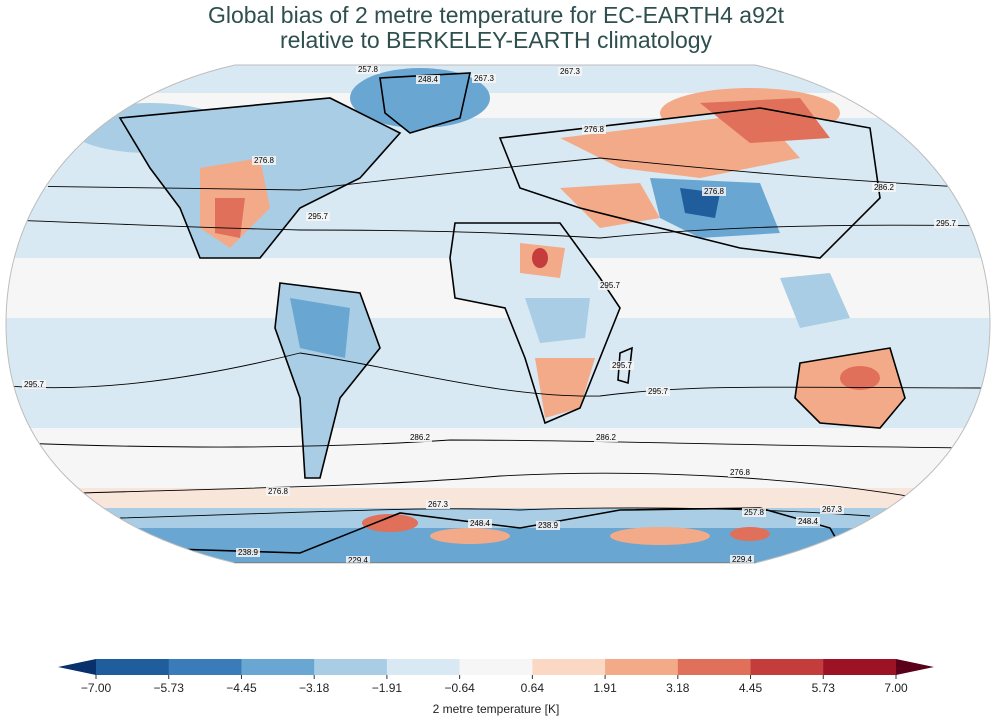  What do you see at coordinates (824, 688) in the screenshot?
I see `colorbar-tick-label: 5.73` at bounding box center [824, 688].